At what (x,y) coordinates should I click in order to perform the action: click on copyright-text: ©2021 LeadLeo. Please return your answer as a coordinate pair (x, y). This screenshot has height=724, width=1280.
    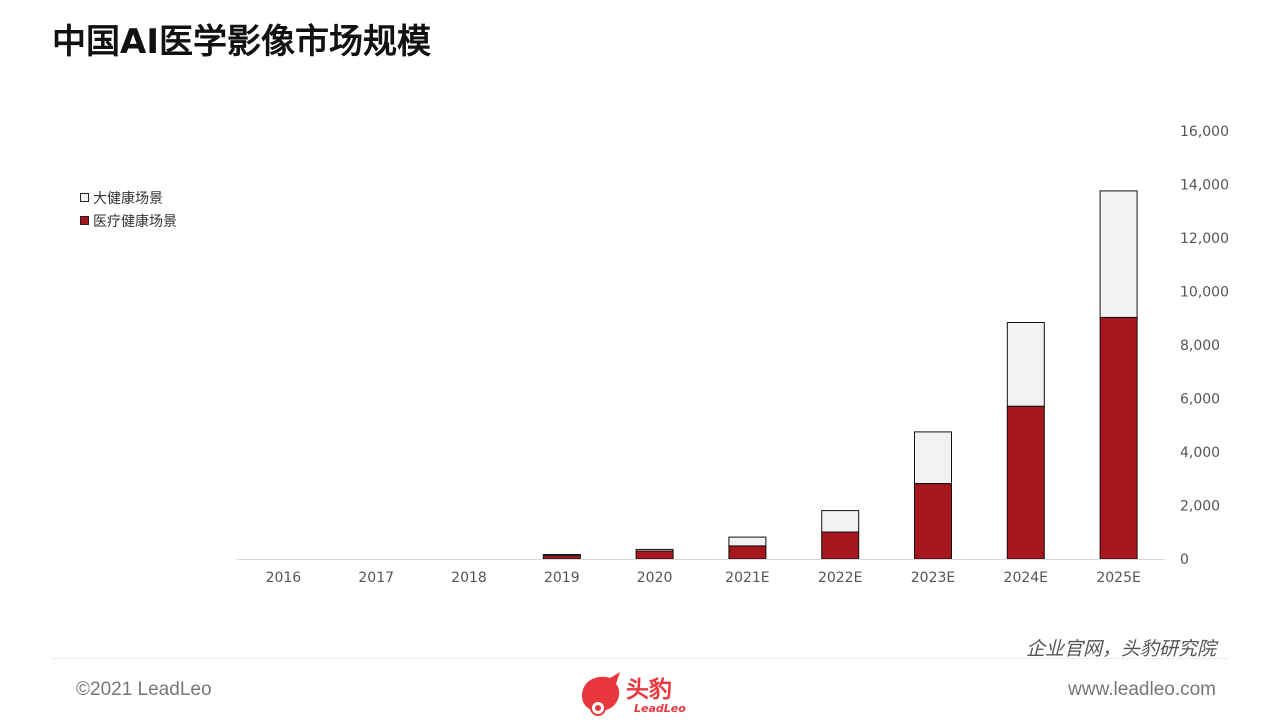
    Looking at the image, I should click on (144, 689).